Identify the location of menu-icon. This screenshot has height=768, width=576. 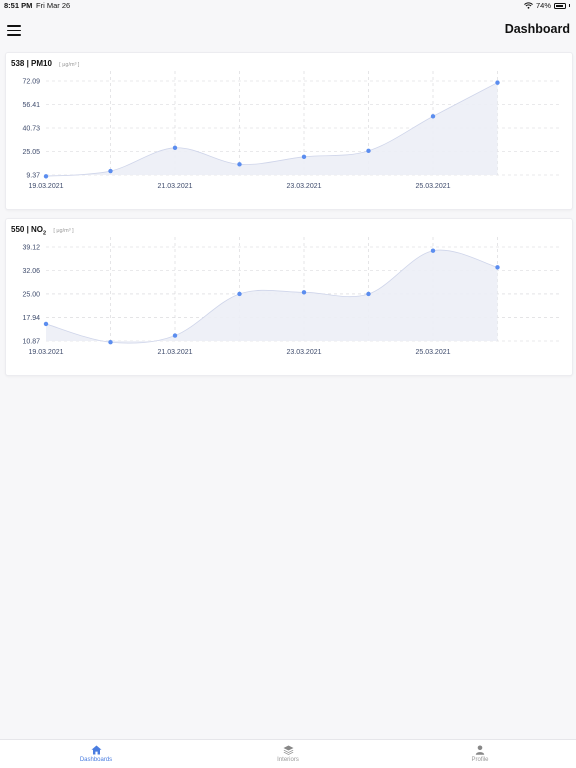
(14, 31).